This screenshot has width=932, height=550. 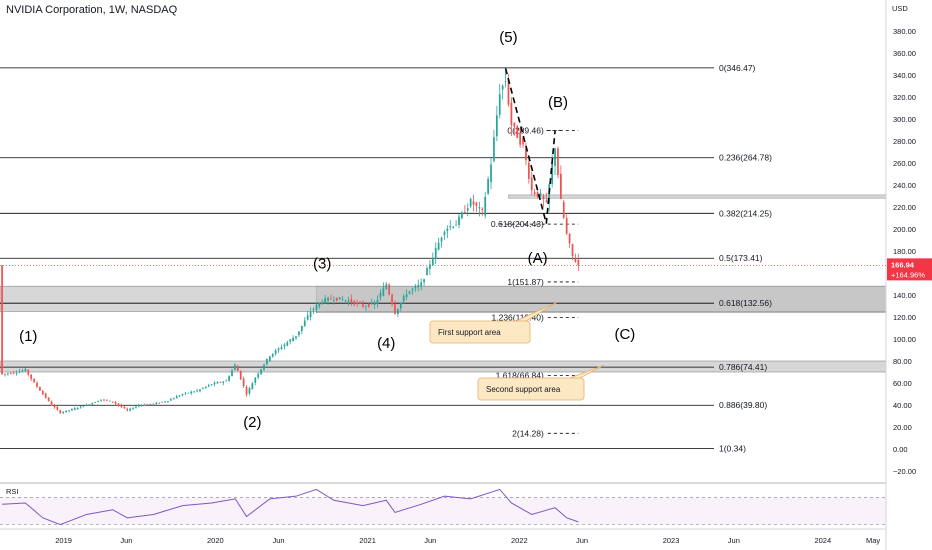 What do you see at coordinates (624, 334) in the screenshot?
I see `wave-label: (C)` at bounding box center [624, 334].